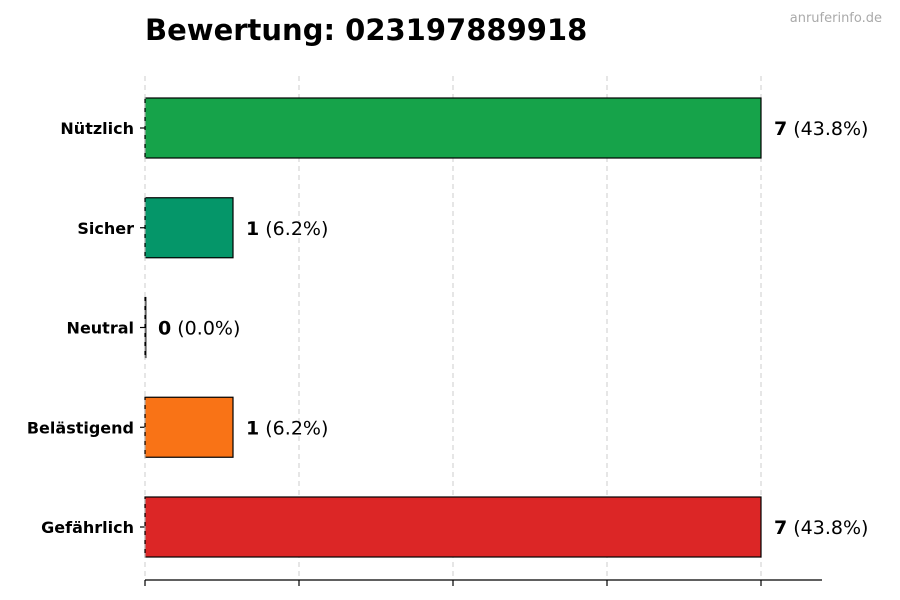  What do you see at coordinates (105, 228) in the screenshot?
I see `category-label: Sicher` at bounding box center [105, 228].